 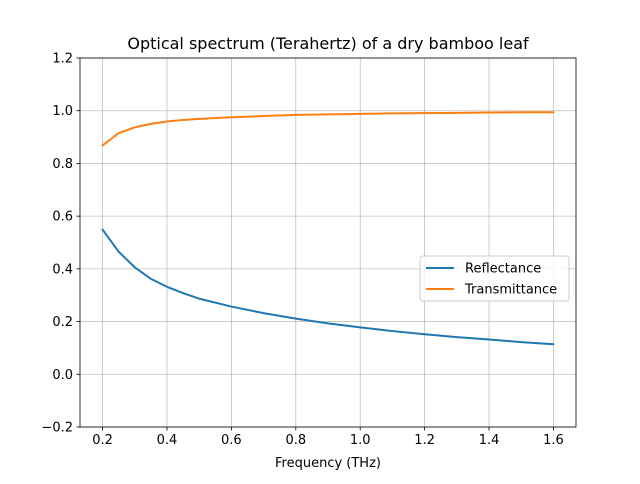 I want to click on legend-label-transmittance: Transmittance, so click(x=510, y=290).